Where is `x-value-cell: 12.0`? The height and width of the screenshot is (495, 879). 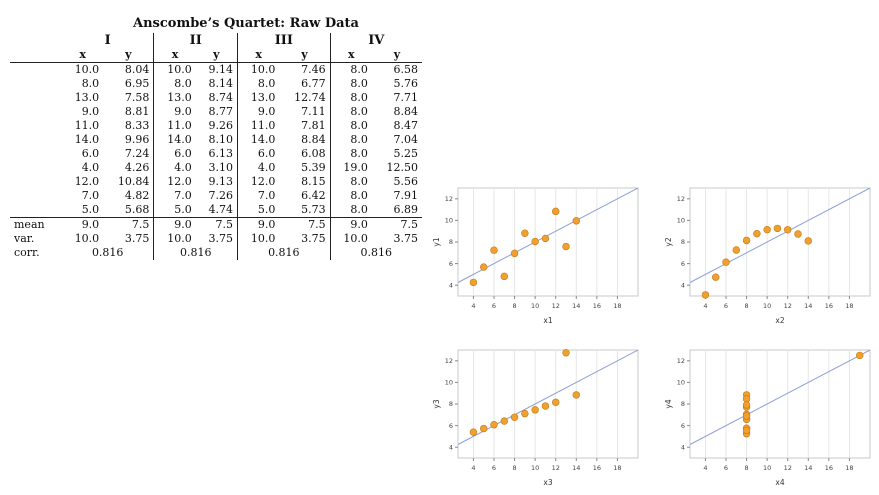
x-value-cell: 12.0 is located at coordinates (87, 181).